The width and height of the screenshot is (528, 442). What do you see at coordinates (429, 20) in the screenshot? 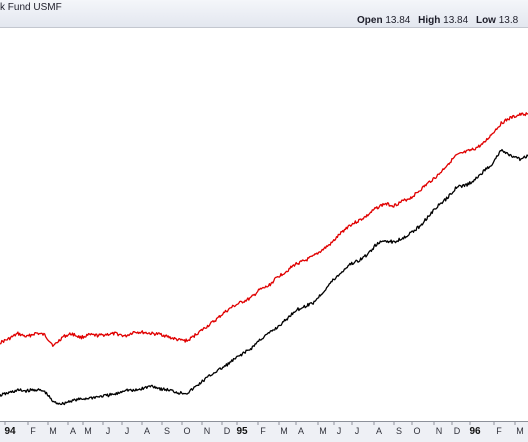
I see `high-label: High` at bounding box center [429, 20].